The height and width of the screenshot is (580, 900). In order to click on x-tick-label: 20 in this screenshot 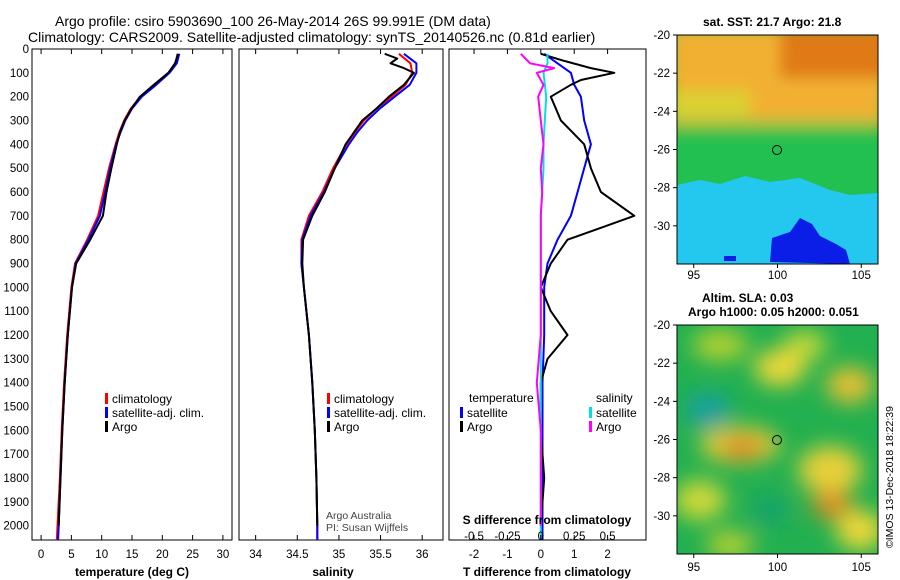, I will do `click(162, 555)`.